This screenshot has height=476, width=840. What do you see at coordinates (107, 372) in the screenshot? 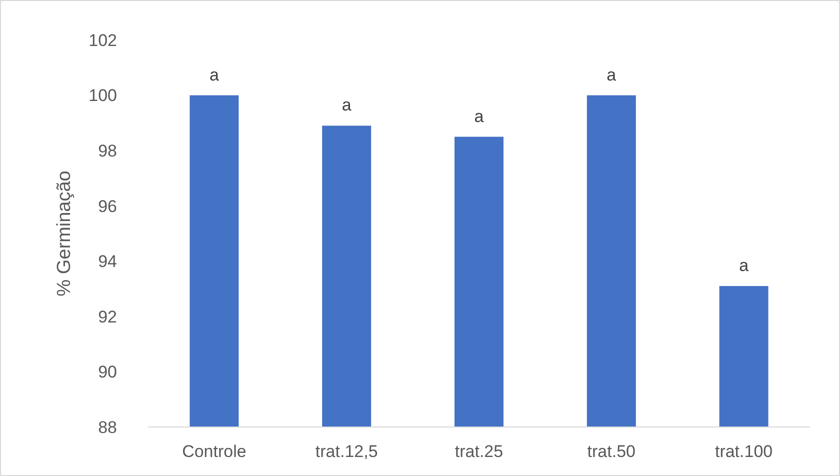
I see `y-tick-label: 90` at bounding box center [107, 372].